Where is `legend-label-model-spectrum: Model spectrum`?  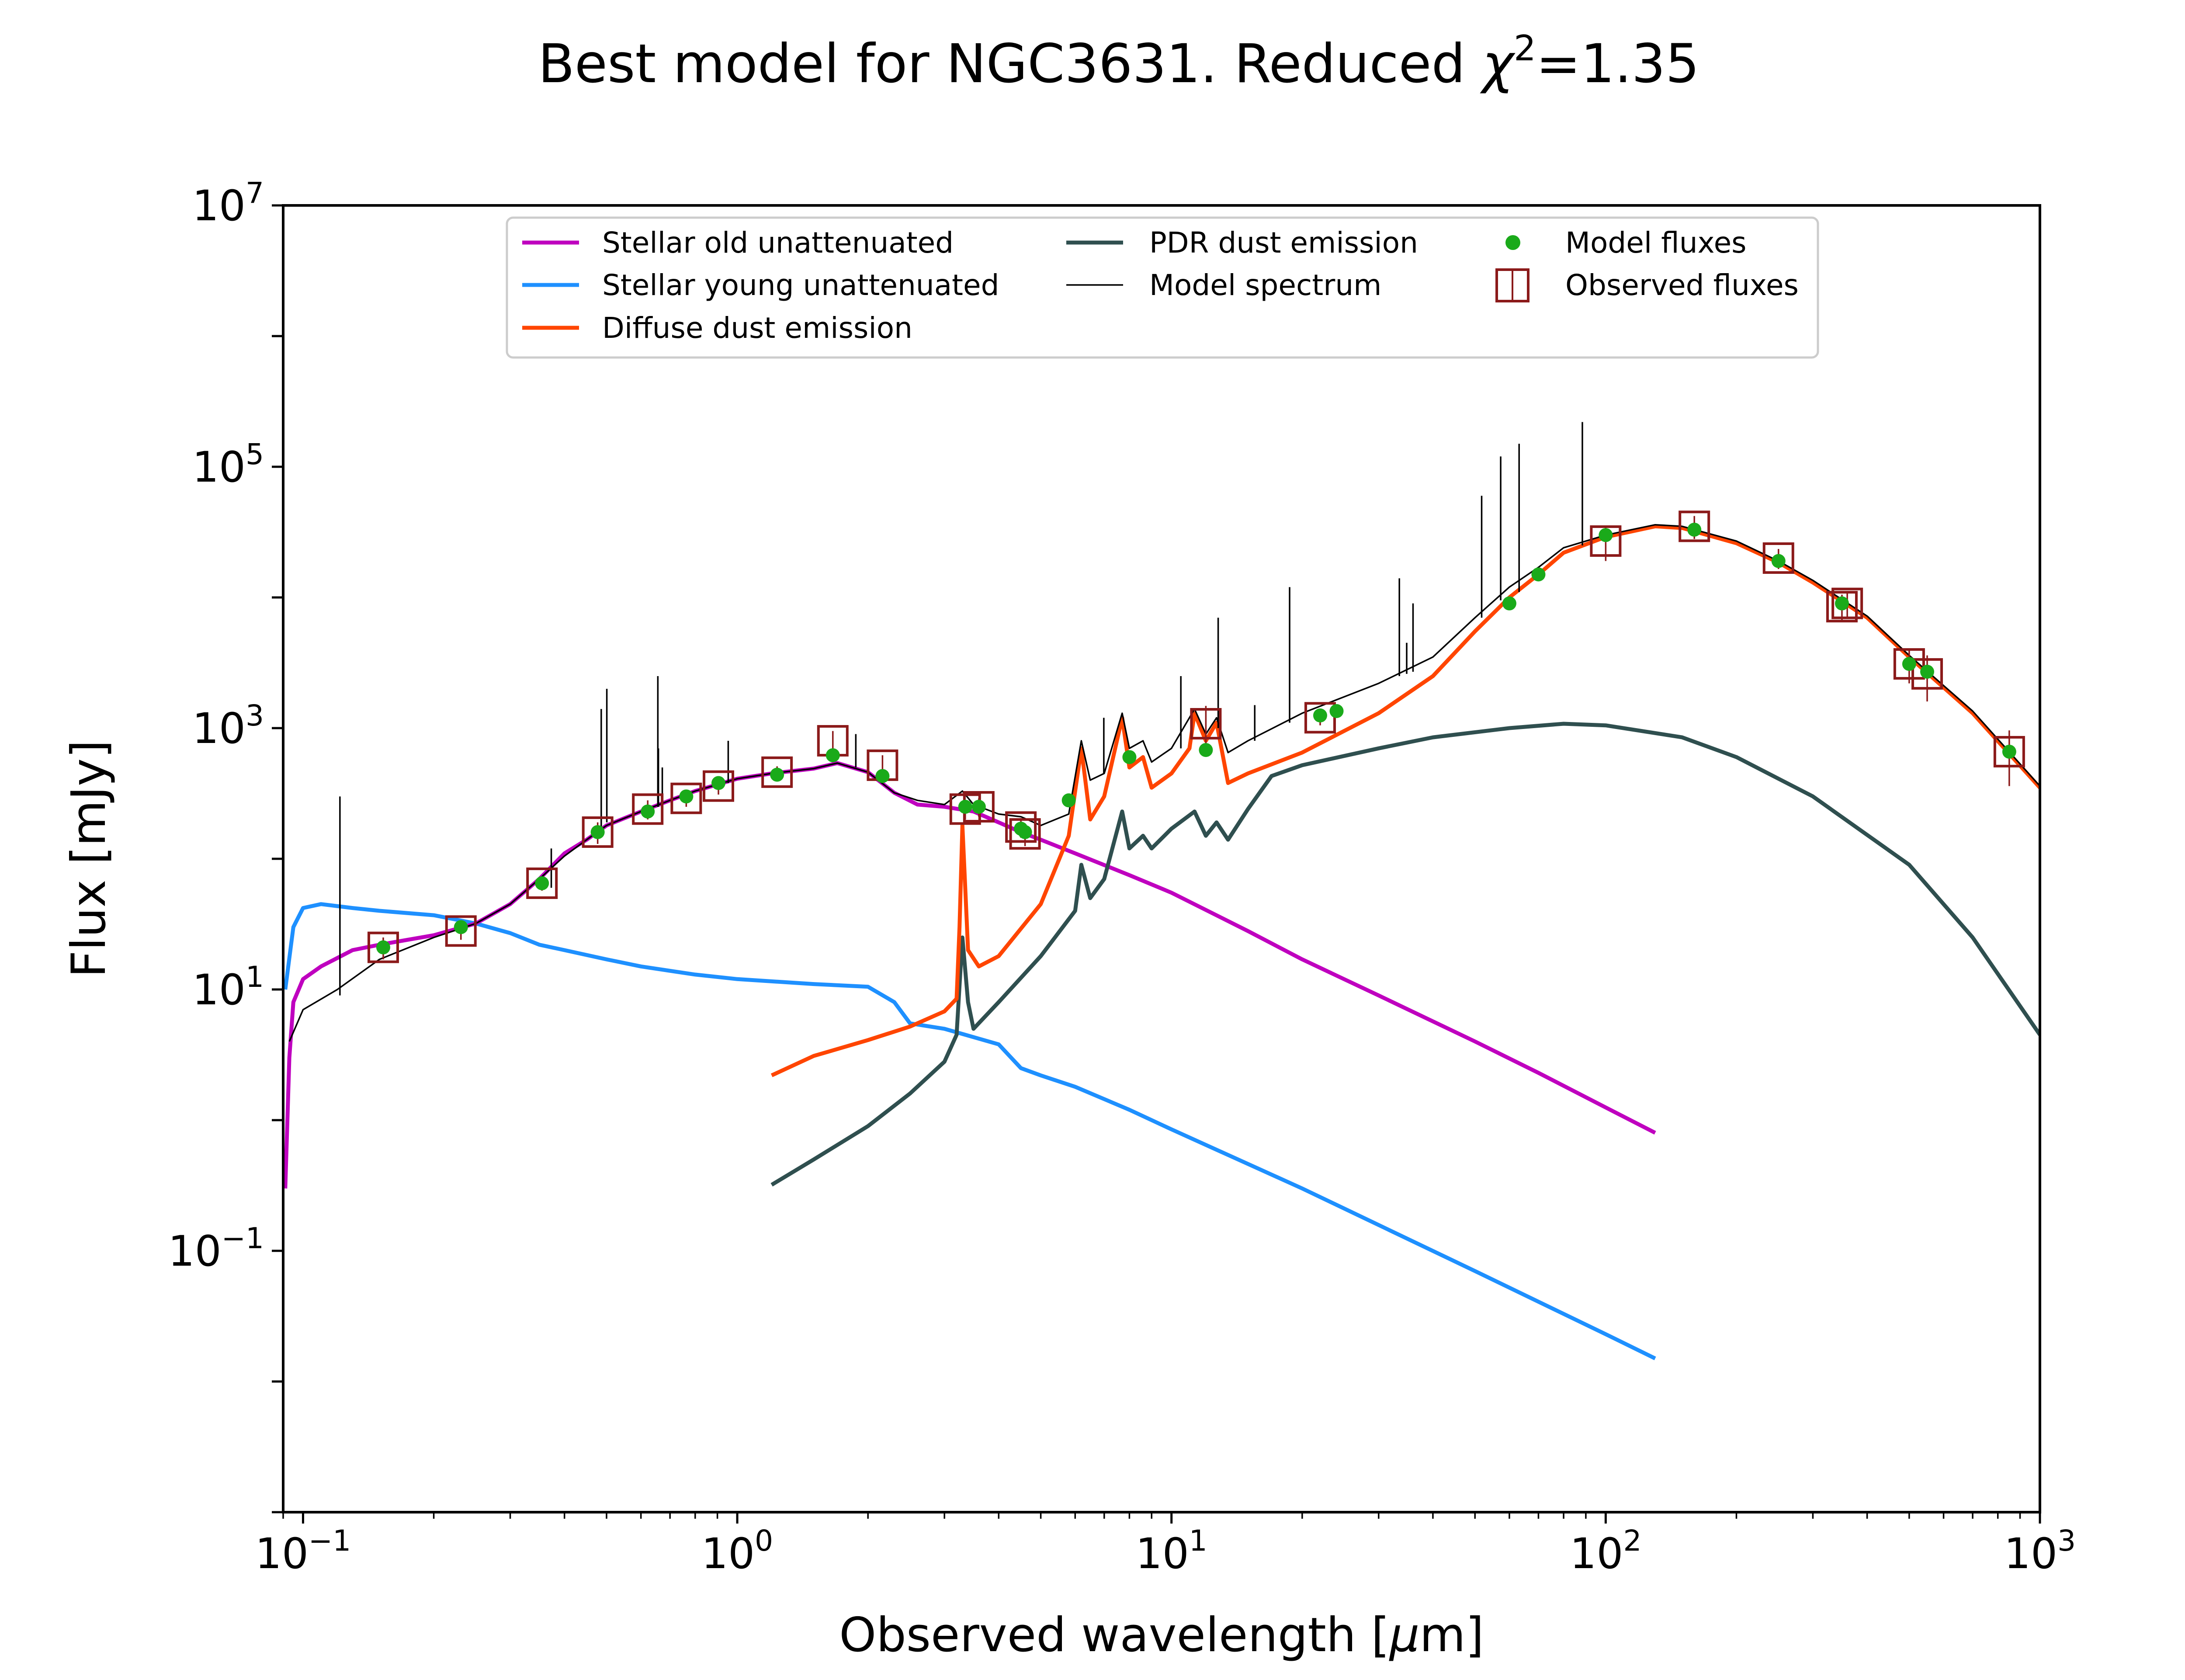
legend-label-model-spectrum: Model spectrum is located at coordinates (1265, 285).